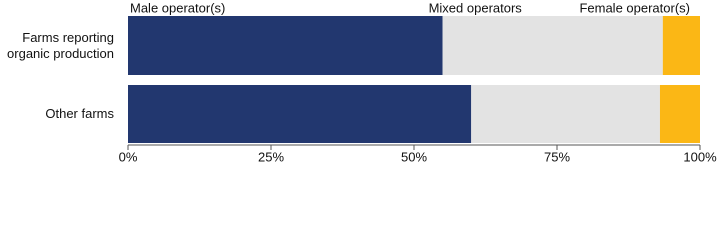 The image size is (725, 240). Describe the element at coordinates (476, 7) in the screenshot. I see `legend-label: Mixed operators` at that location.